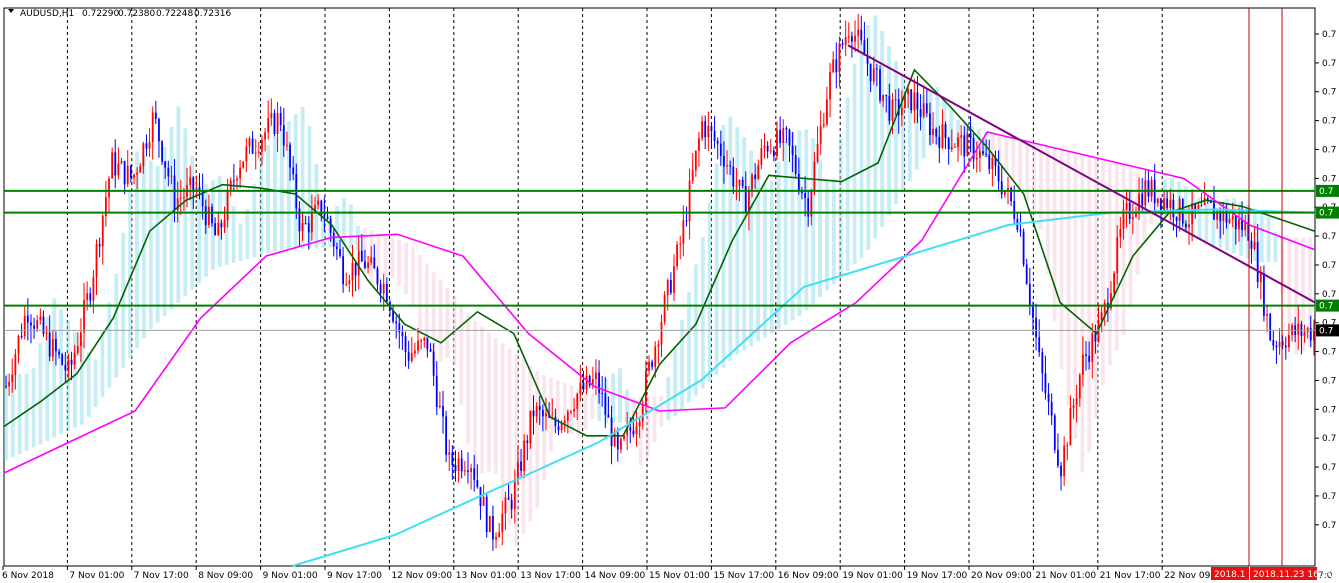 The width and height of the screenshot is (1339, 583). Describe the element at coordinates (1329, 526) in the screenshot. I see `price-label: 0.7` at that location.